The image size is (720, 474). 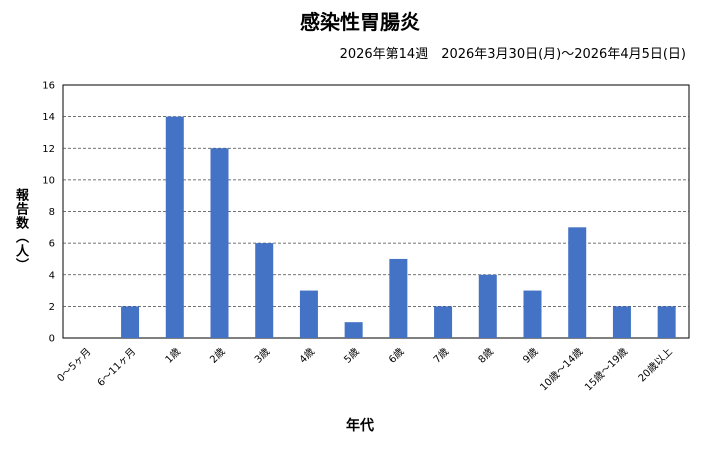 What do you see at coordinates (360, 22) in the screenshot?
I see `chart-title: 感染性胃腸炎` at bounding box center [360, 22].